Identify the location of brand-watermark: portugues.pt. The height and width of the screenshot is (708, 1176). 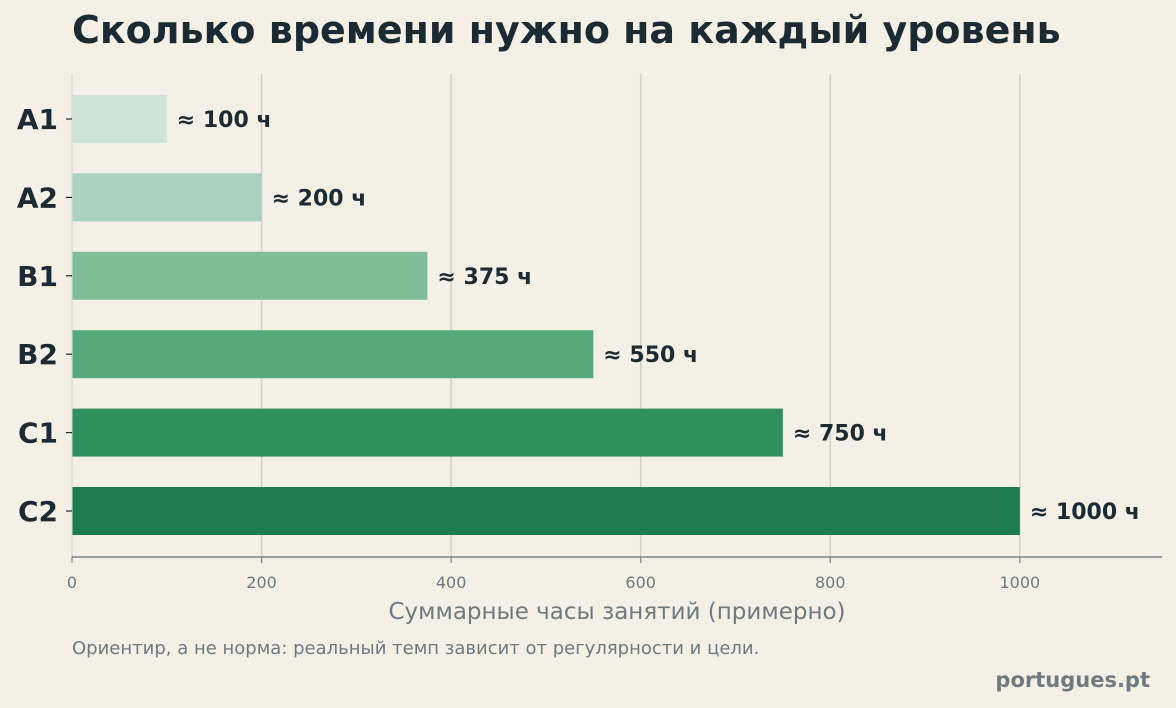
(1072, 680).